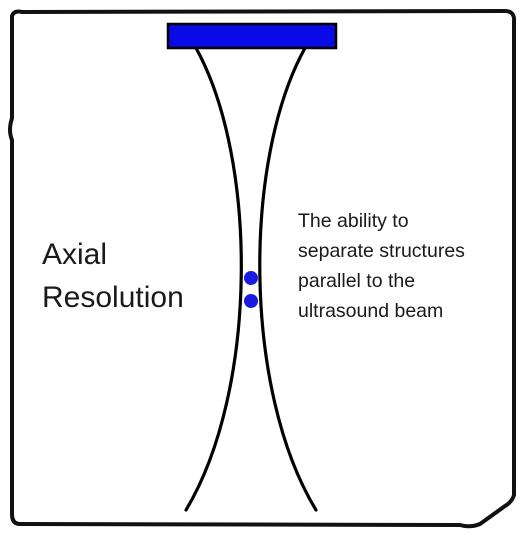 The image size is (524, 536). What do you see at coordinates (252, 36) in the screenshot?
I see `transducer` at bounding box center [252, 36].